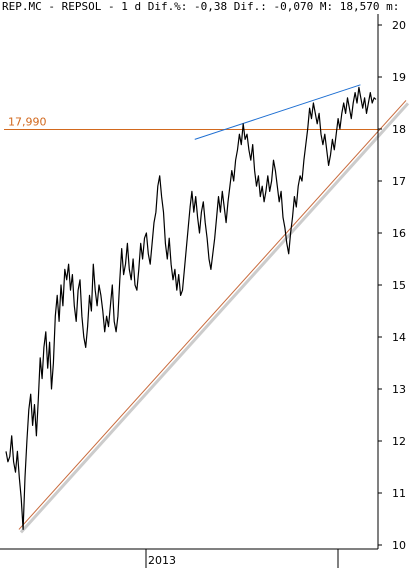 The height and width of the screenshot is (572, 413). Describe the element at coordinates (399, 233) in the screenshot. I see `y-tick-label: 16` at that location.